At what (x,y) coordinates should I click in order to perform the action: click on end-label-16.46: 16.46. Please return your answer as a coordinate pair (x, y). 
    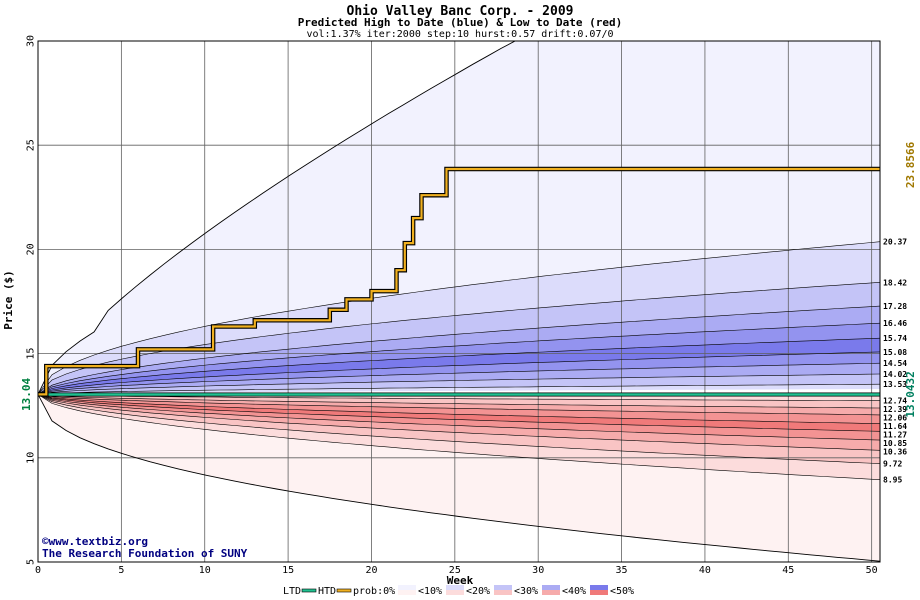
    Looking at the image, I should click on (895, 323).